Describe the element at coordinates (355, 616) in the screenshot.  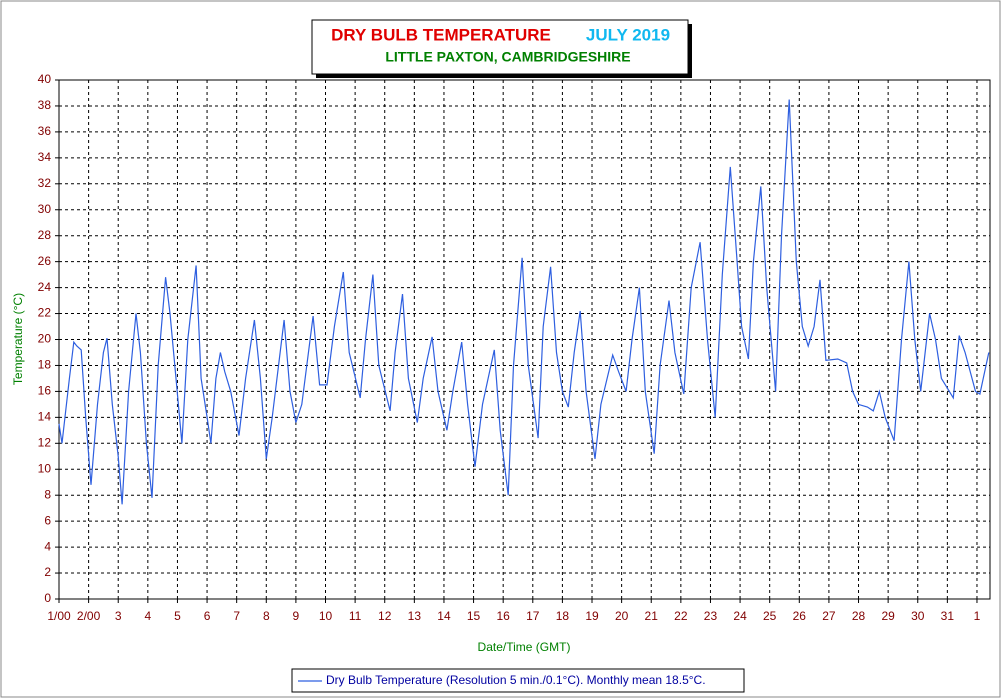
I see `x-tick-label: 11` at that location.